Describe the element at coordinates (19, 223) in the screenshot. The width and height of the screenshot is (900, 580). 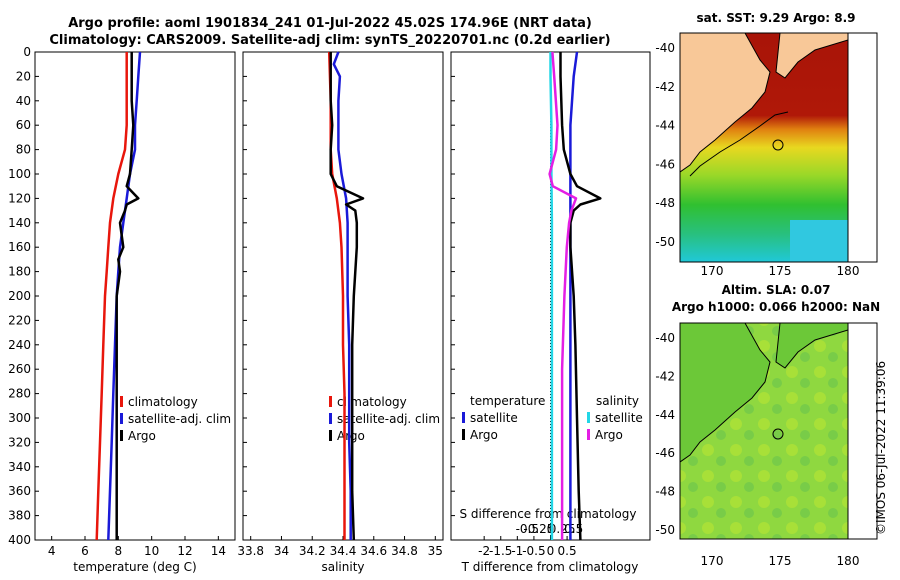
I see `depth-tick-label: 140` at that location.